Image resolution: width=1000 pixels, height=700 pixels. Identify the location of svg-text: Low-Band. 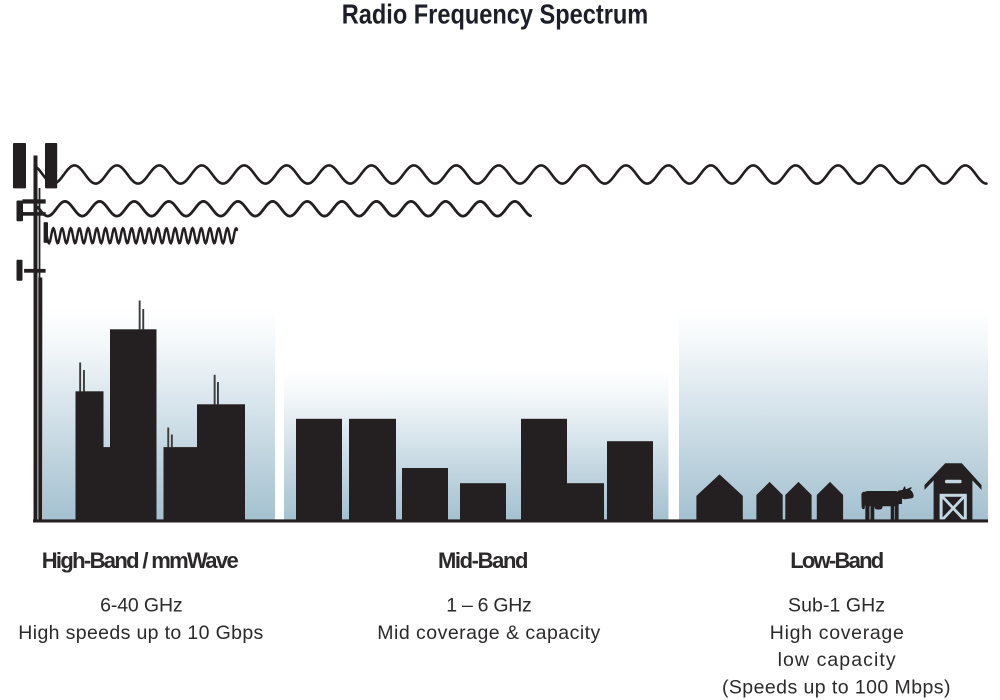
(837, 560).